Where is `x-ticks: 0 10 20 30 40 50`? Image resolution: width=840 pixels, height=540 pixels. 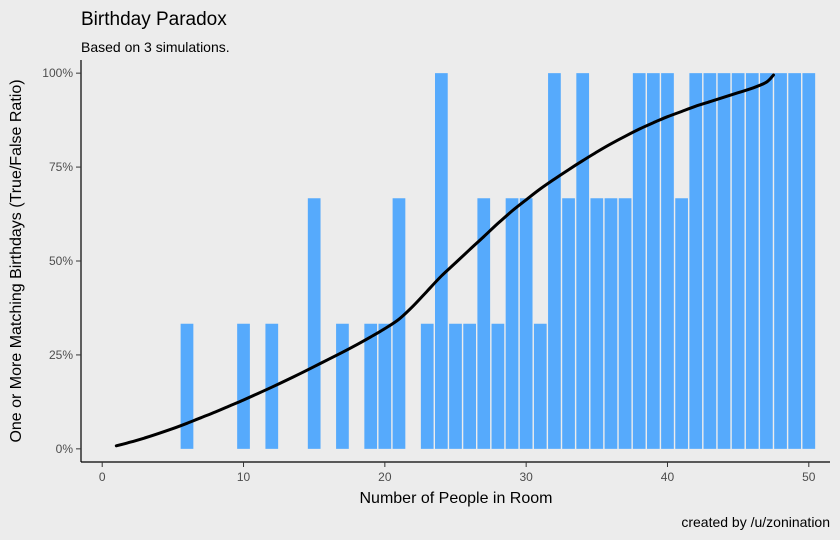
x-ticks: 0 10 20 30 40 50 is located at coordinates (457, 473).